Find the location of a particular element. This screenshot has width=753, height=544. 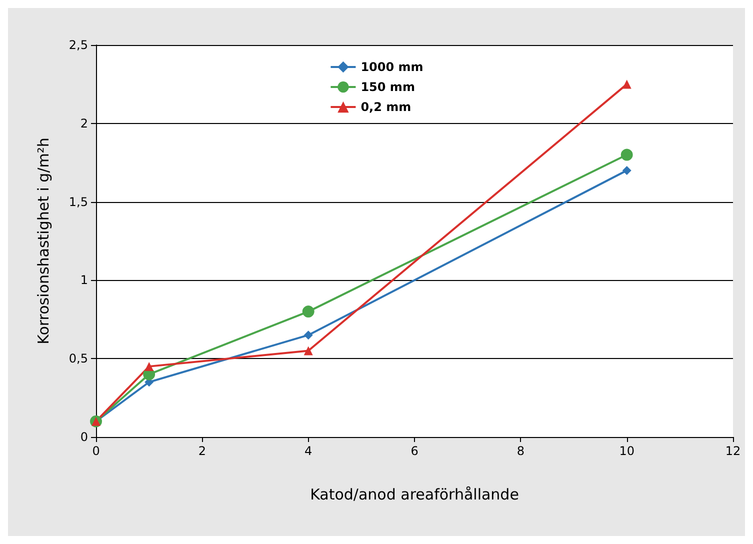

x-tick-label: 6 is located at coordinates (414, 451).